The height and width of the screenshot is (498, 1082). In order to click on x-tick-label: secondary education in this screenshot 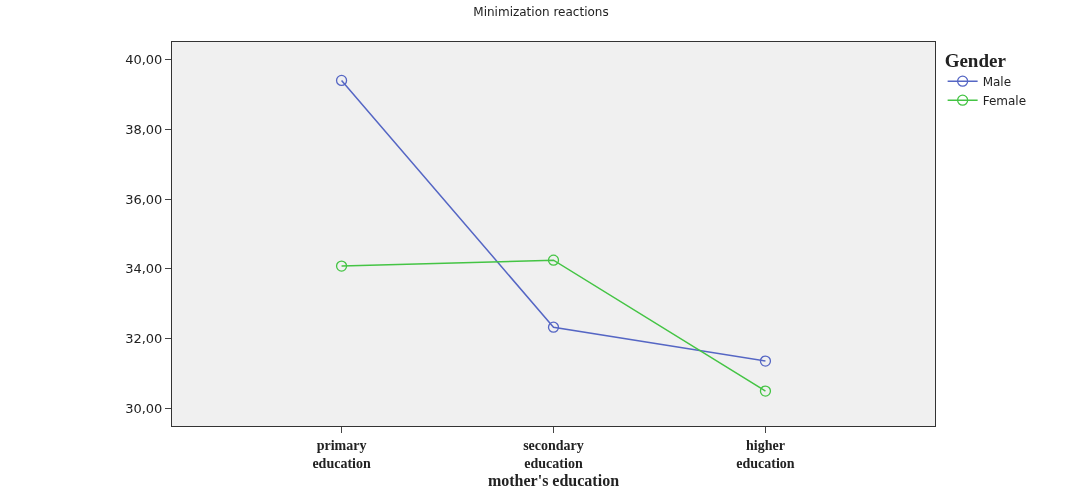, I will do `click(553, 454)`.